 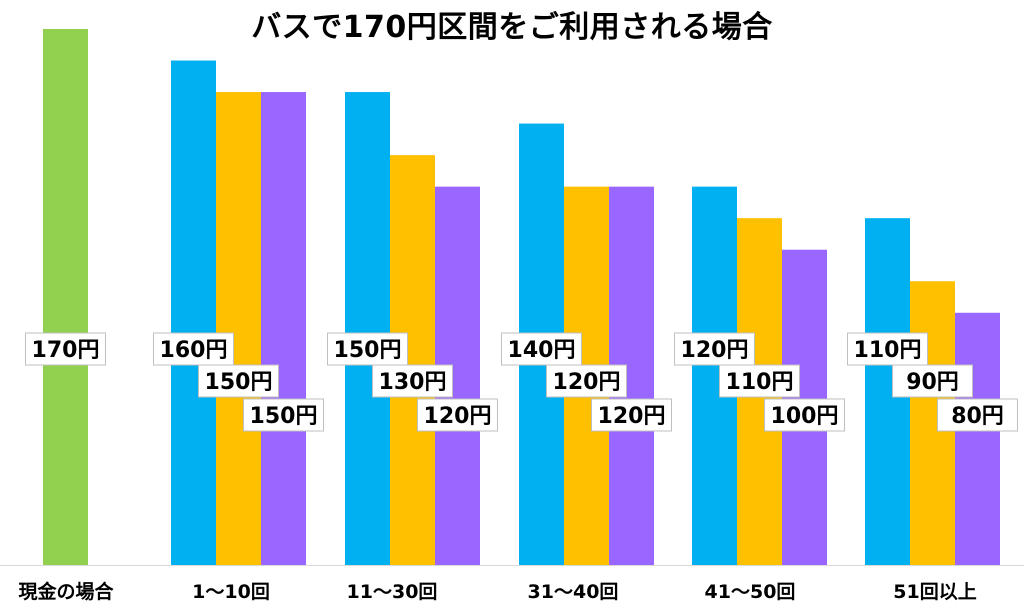 I want to click on x-tick-label: 41〜50回, so click(x=750, y=592).